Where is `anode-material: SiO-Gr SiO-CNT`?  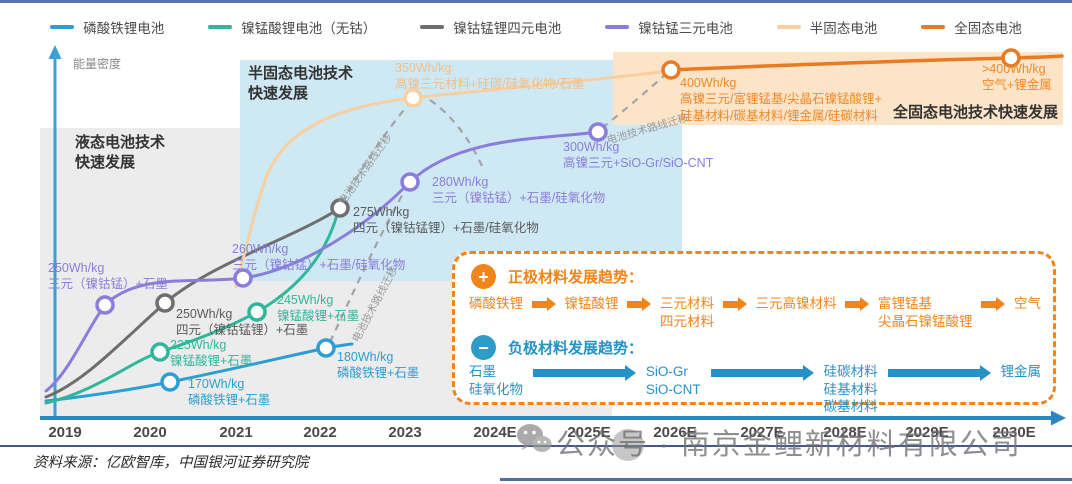 anode-material: SiO-Gr SiO-CNT is located at coordinates (673, 380).